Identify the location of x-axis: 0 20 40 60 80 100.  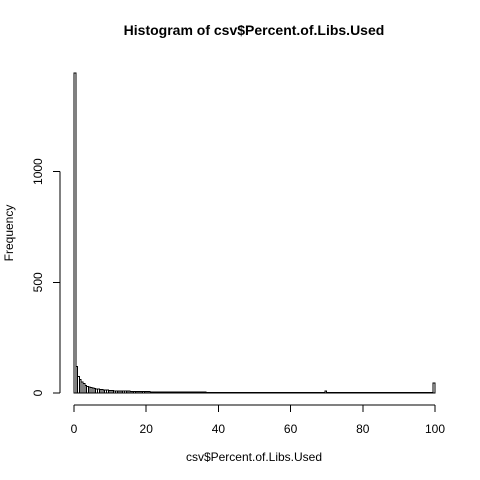
(258, 420).